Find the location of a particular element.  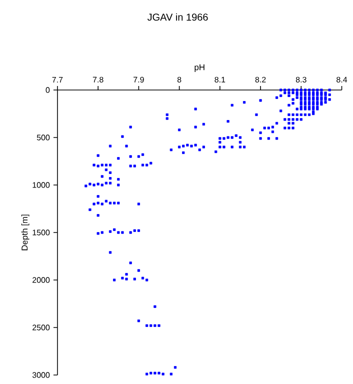

x-tick-label: 7.7 is located at coordinates (57, 79).